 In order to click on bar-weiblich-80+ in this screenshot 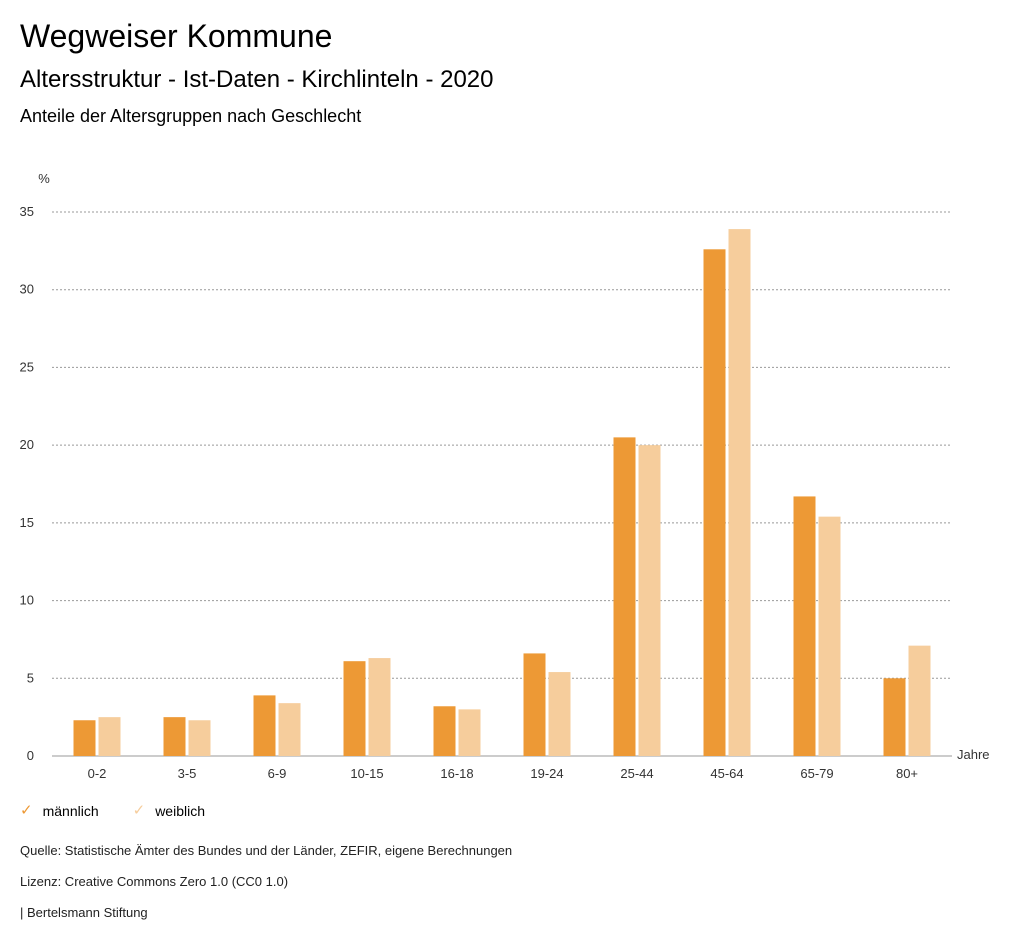, I will do `click(919, 700)`.